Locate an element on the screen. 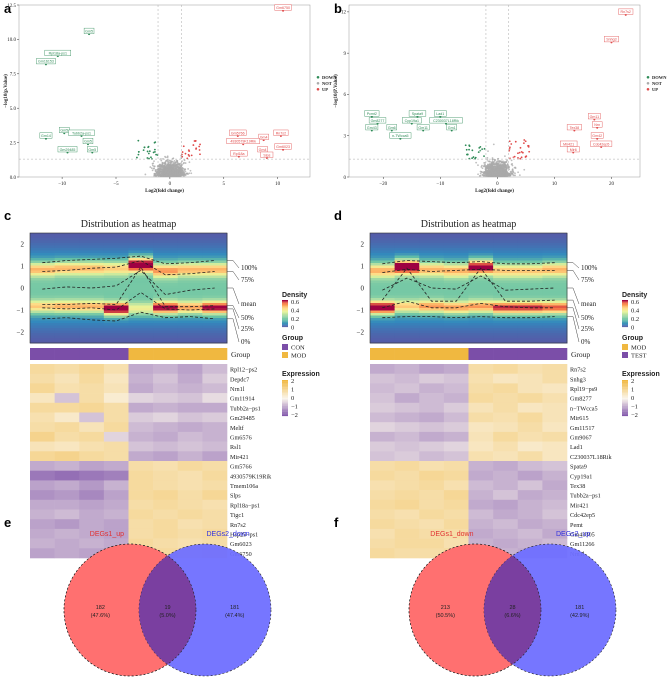 This screenshot has height=693, width=669. x-tick-label: −10 is located at coordinates (62, 184).